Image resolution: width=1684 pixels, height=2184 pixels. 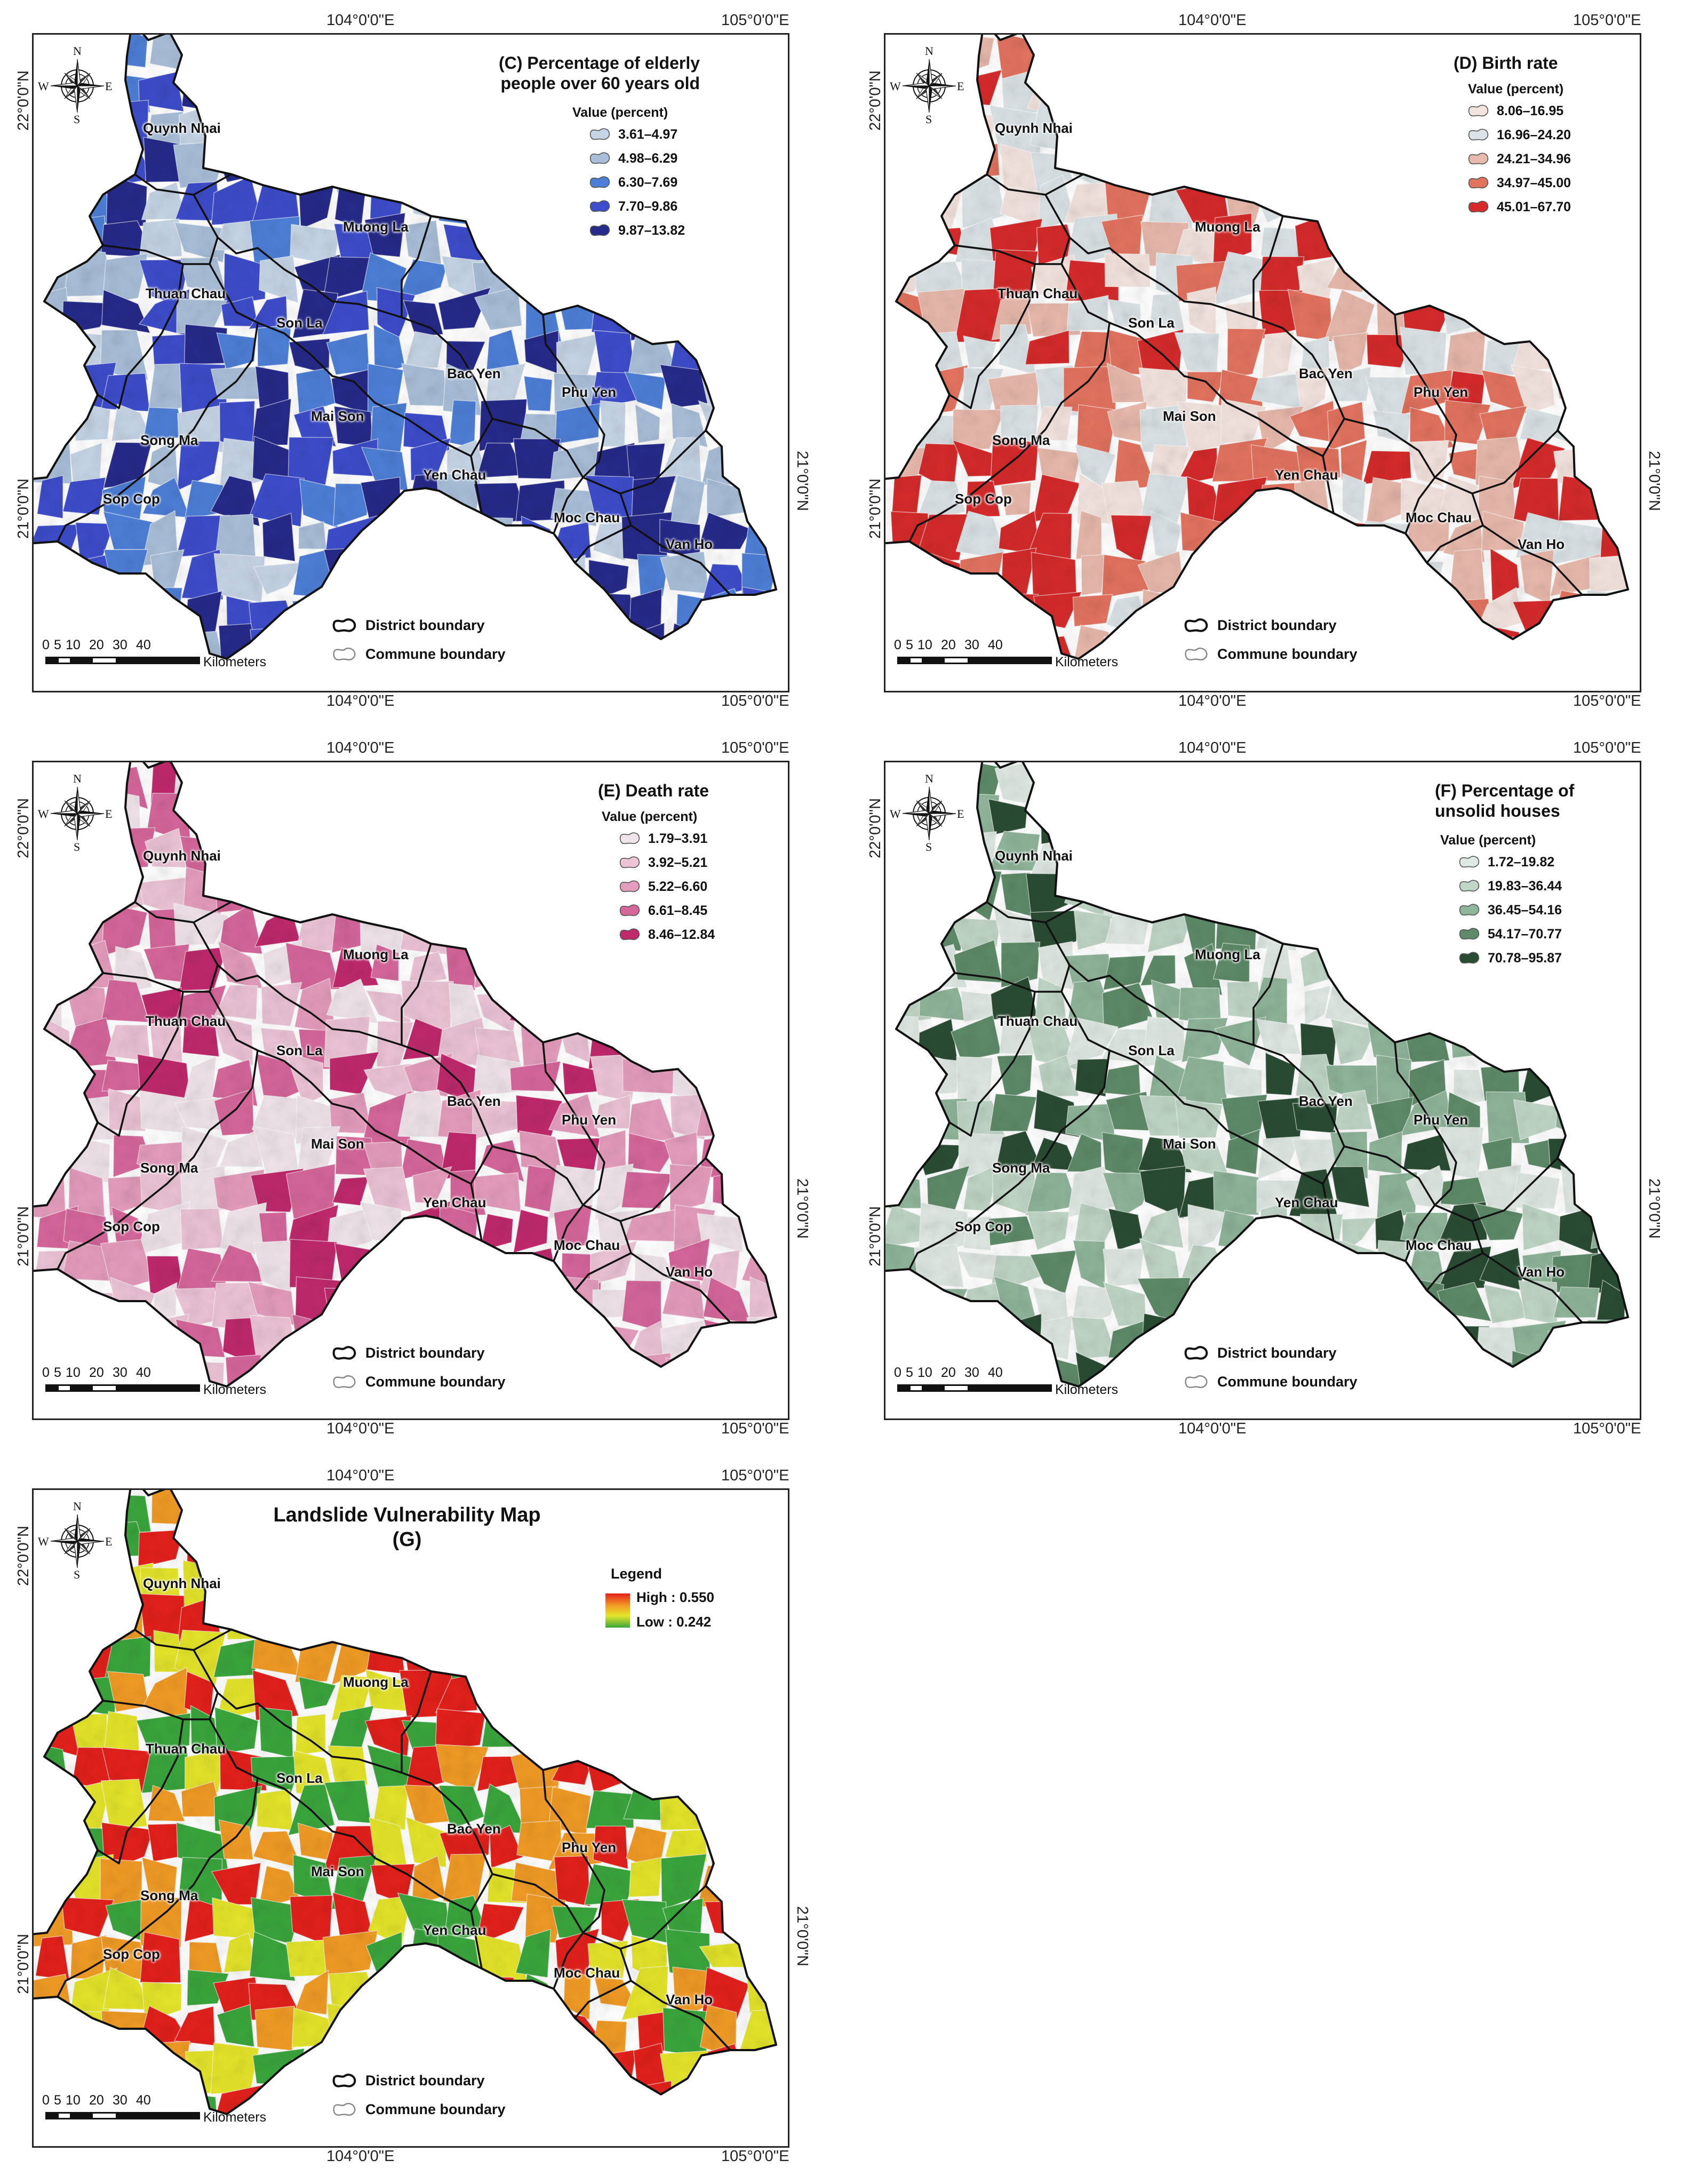 What do you see at coordinates (408, 625) in the screenshot?
I see `district-boundary-legend: District boundary` at bounding box center [408, 625].